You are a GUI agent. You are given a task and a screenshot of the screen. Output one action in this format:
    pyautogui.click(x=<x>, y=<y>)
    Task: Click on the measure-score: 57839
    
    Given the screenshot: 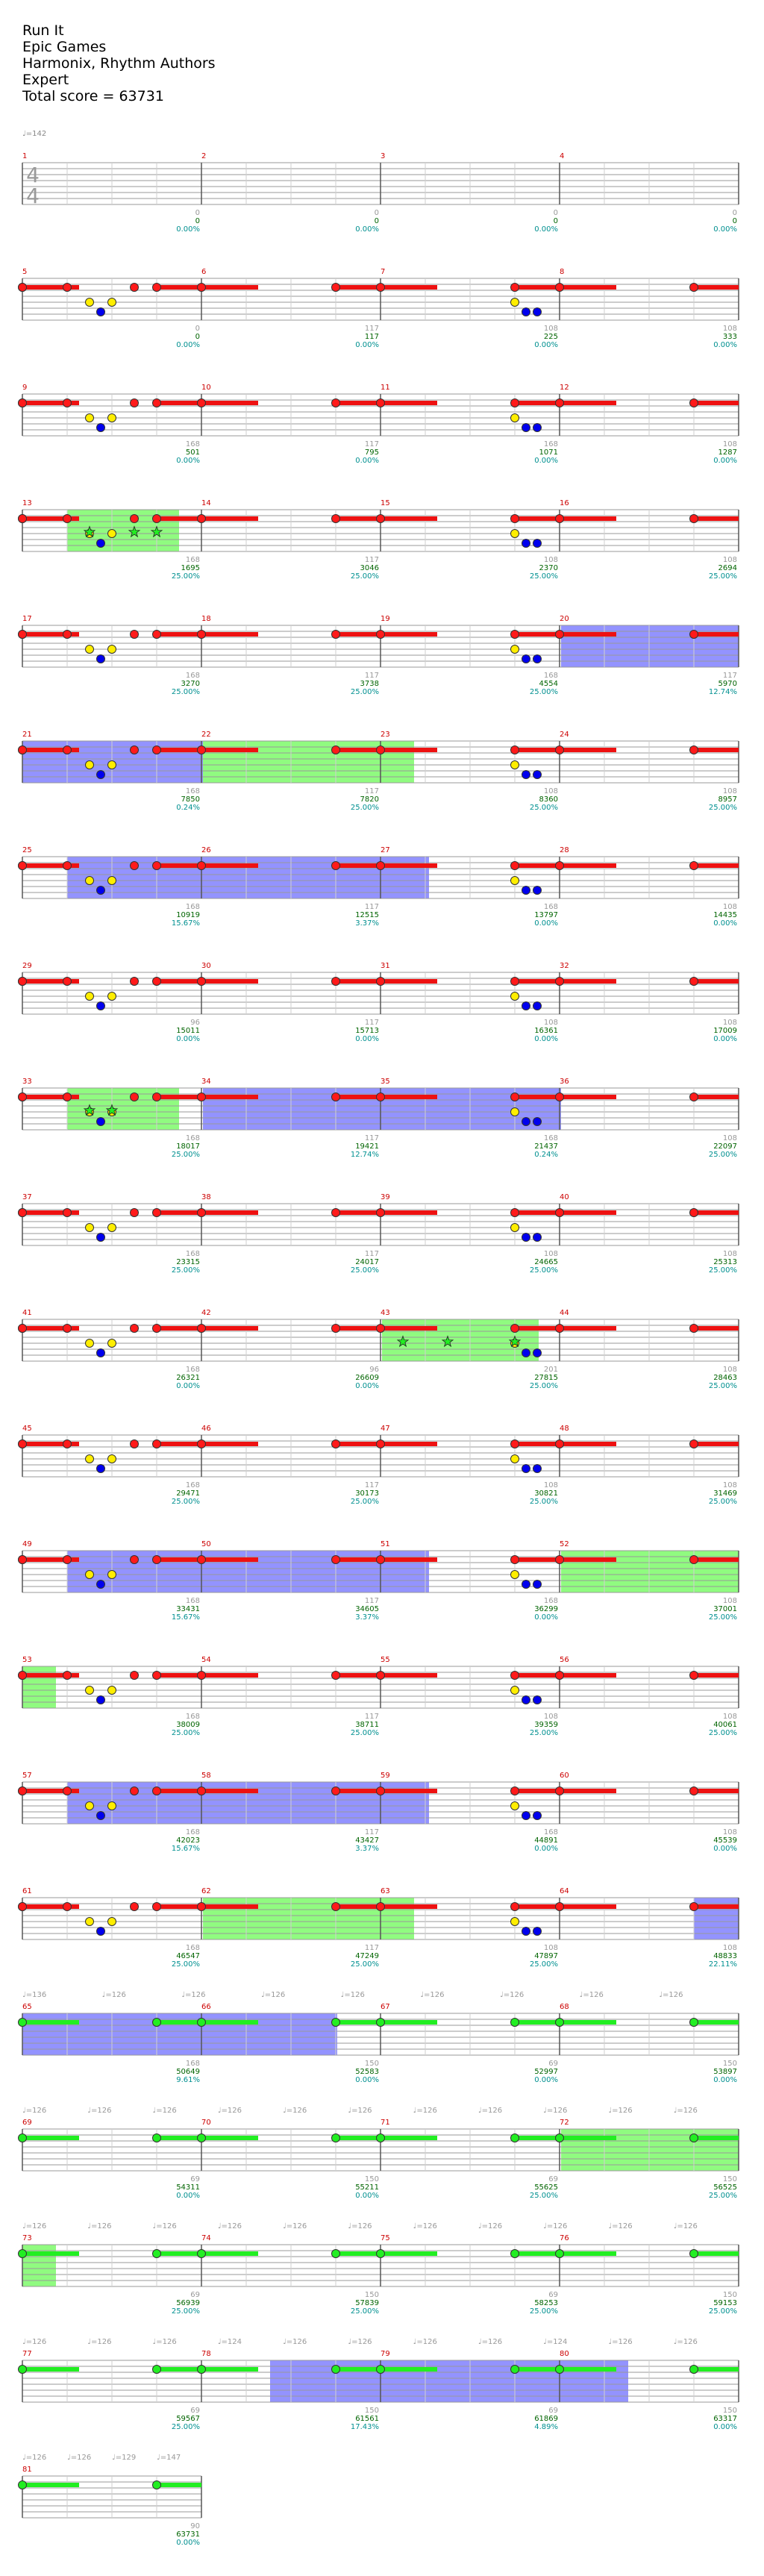 What is the action you would take?
    pyautogui.click(x=367, y=2303)
    